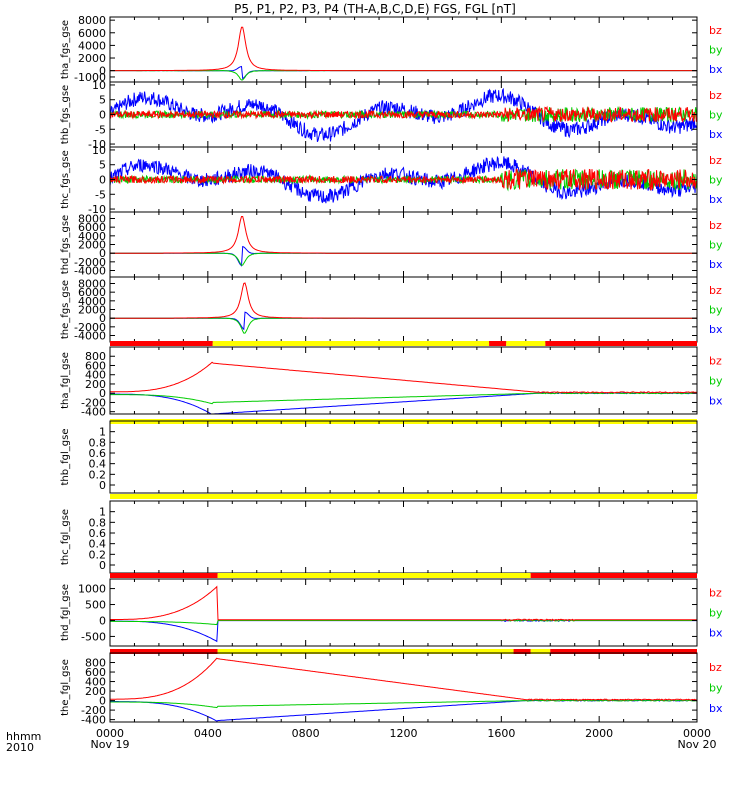 Image resolution: width=750 pixels, height=800 pixels. I want to click on y-tick-label-thd_fgs: 6000, so click(92, 227).